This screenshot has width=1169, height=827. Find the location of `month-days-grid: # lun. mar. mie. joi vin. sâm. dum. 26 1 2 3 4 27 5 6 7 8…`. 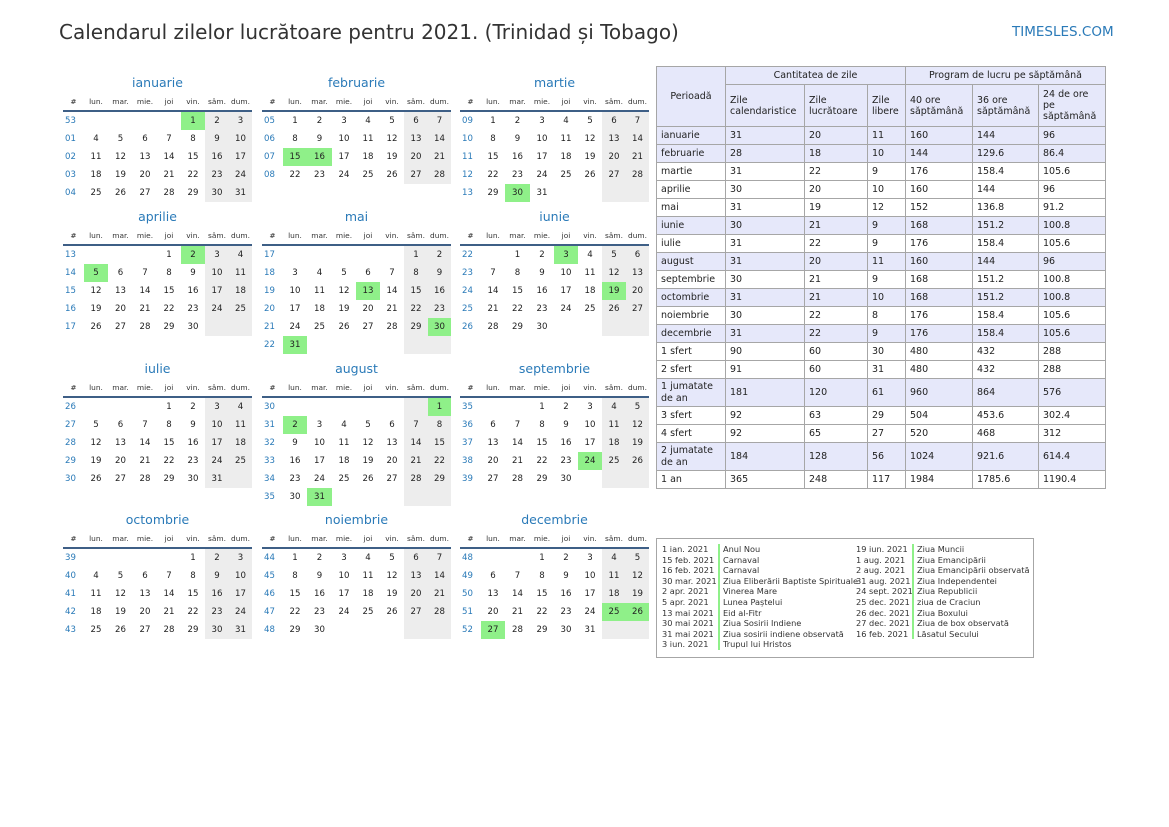

month-days-grid: # lun. mar. mie. joi vin. sâm. dum. 26 1 2 3 4 27 5 6 7 8… is located at coordinates (157, 433).